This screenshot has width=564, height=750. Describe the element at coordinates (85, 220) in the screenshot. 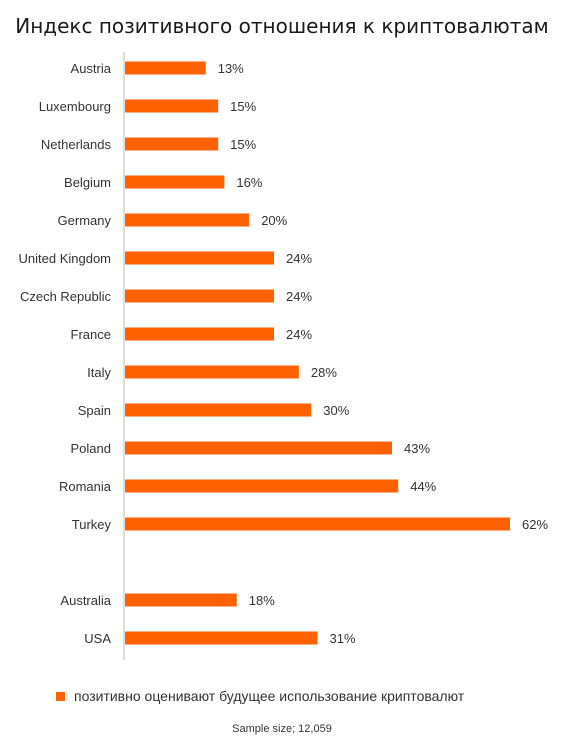

I see `category-label: Germany` at that location.